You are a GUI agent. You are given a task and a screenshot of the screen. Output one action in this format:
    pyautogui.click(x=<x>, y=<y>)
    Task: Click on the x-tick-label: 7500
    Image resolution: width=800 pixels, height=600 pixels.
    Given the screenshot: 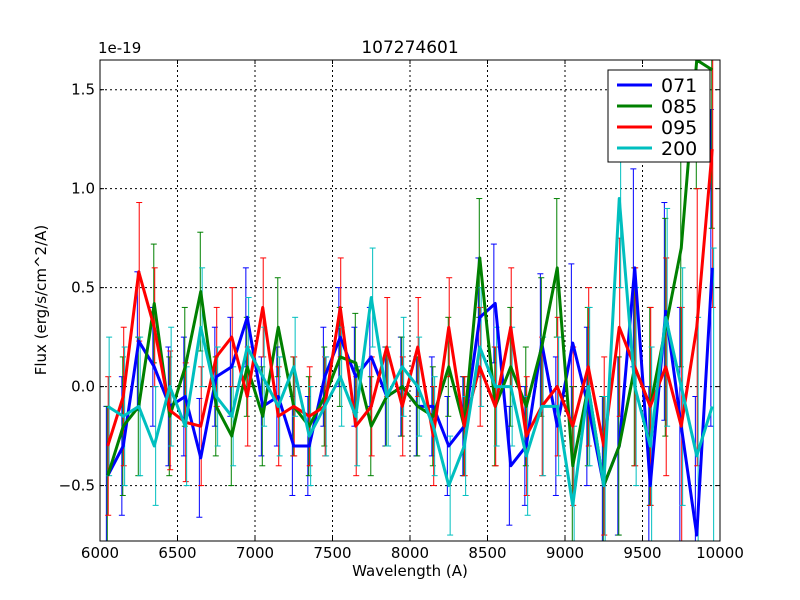 What is the action you would take?
    pyautogui.click(x=332, y=553)
    